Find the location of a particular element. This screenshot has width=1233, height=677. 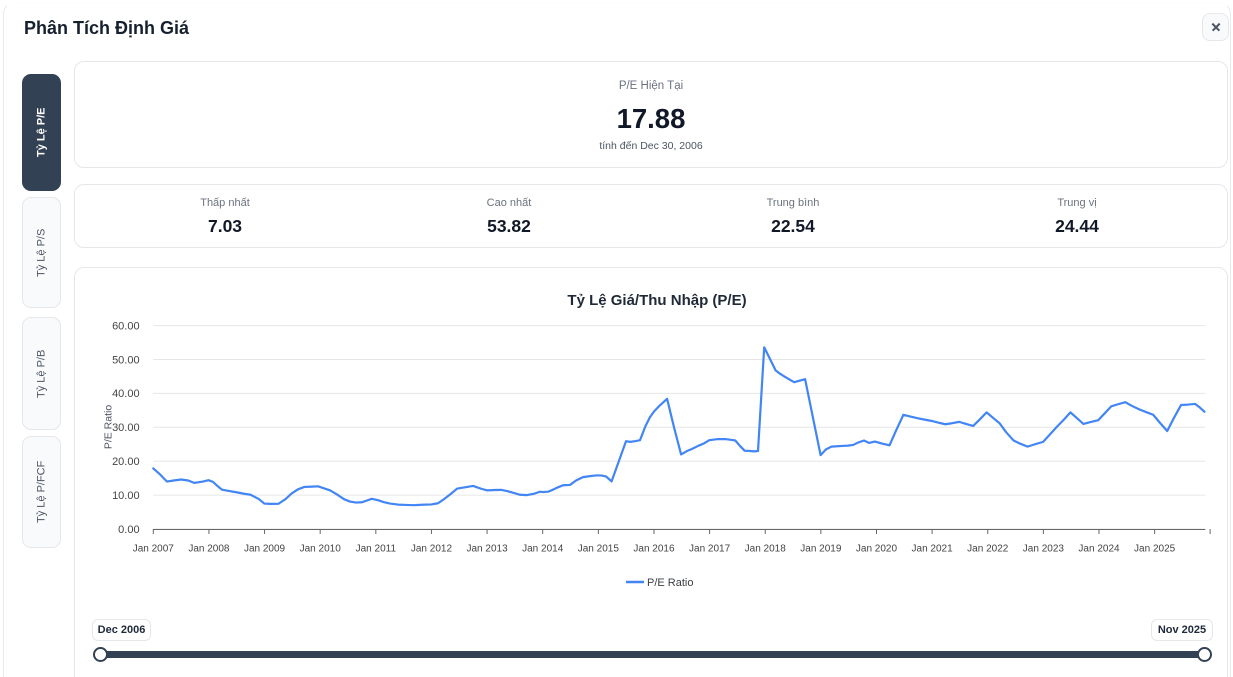

svg-text: Jan 2009 is located at coordinates (265, 549).